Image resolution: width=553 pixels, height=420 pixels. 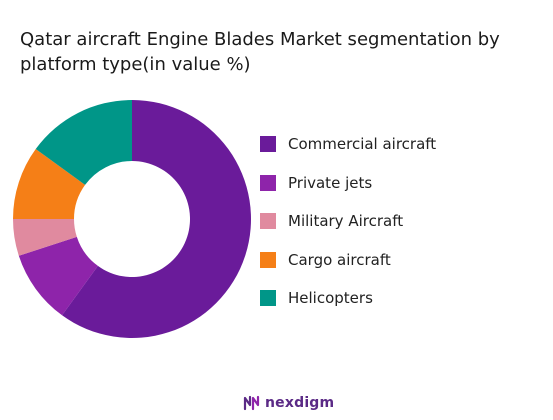 I want to click on legend-label: Cargo aircraft, so click(x=339, y=259).